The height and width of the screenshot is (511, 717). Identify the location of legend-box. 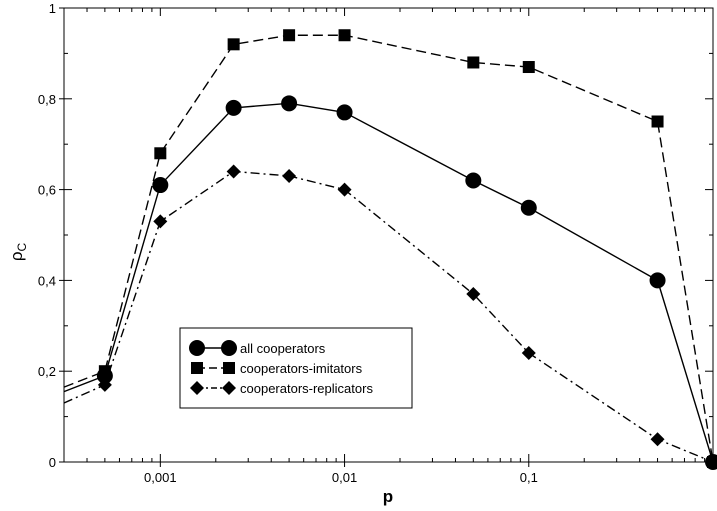
(296, 368).